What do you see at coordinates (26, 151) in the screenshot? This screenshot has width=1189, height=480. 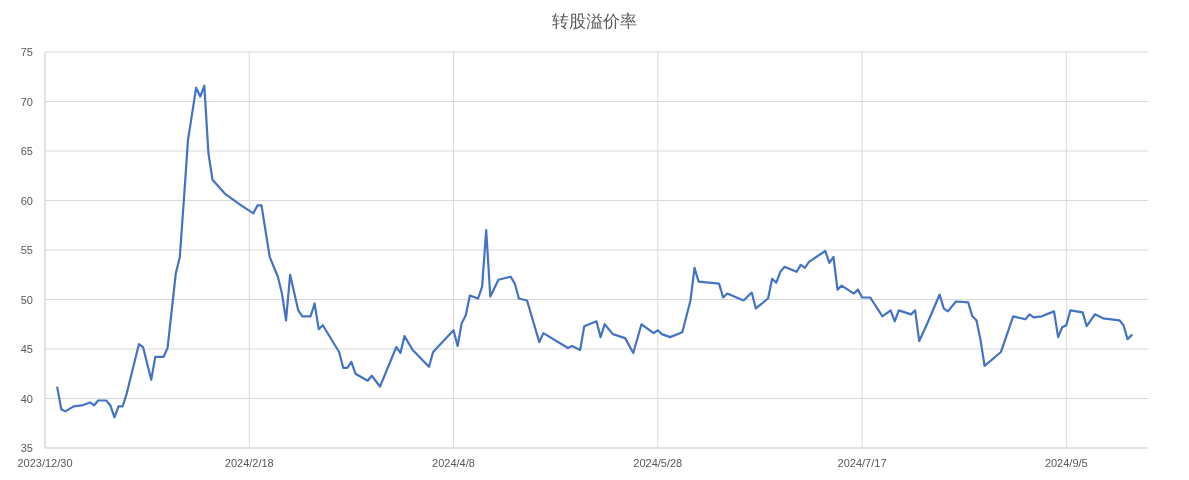 I see `y-tick-label: 65` at bounding box center [26, 151].